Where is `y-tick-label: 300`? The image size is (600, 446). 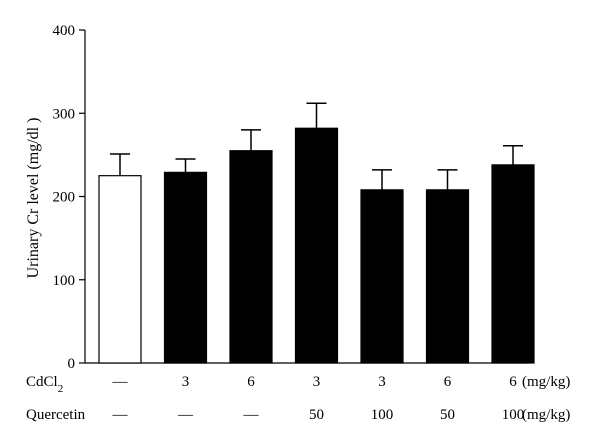
y-tick-label: 300 is located at coordinates (64, 114).